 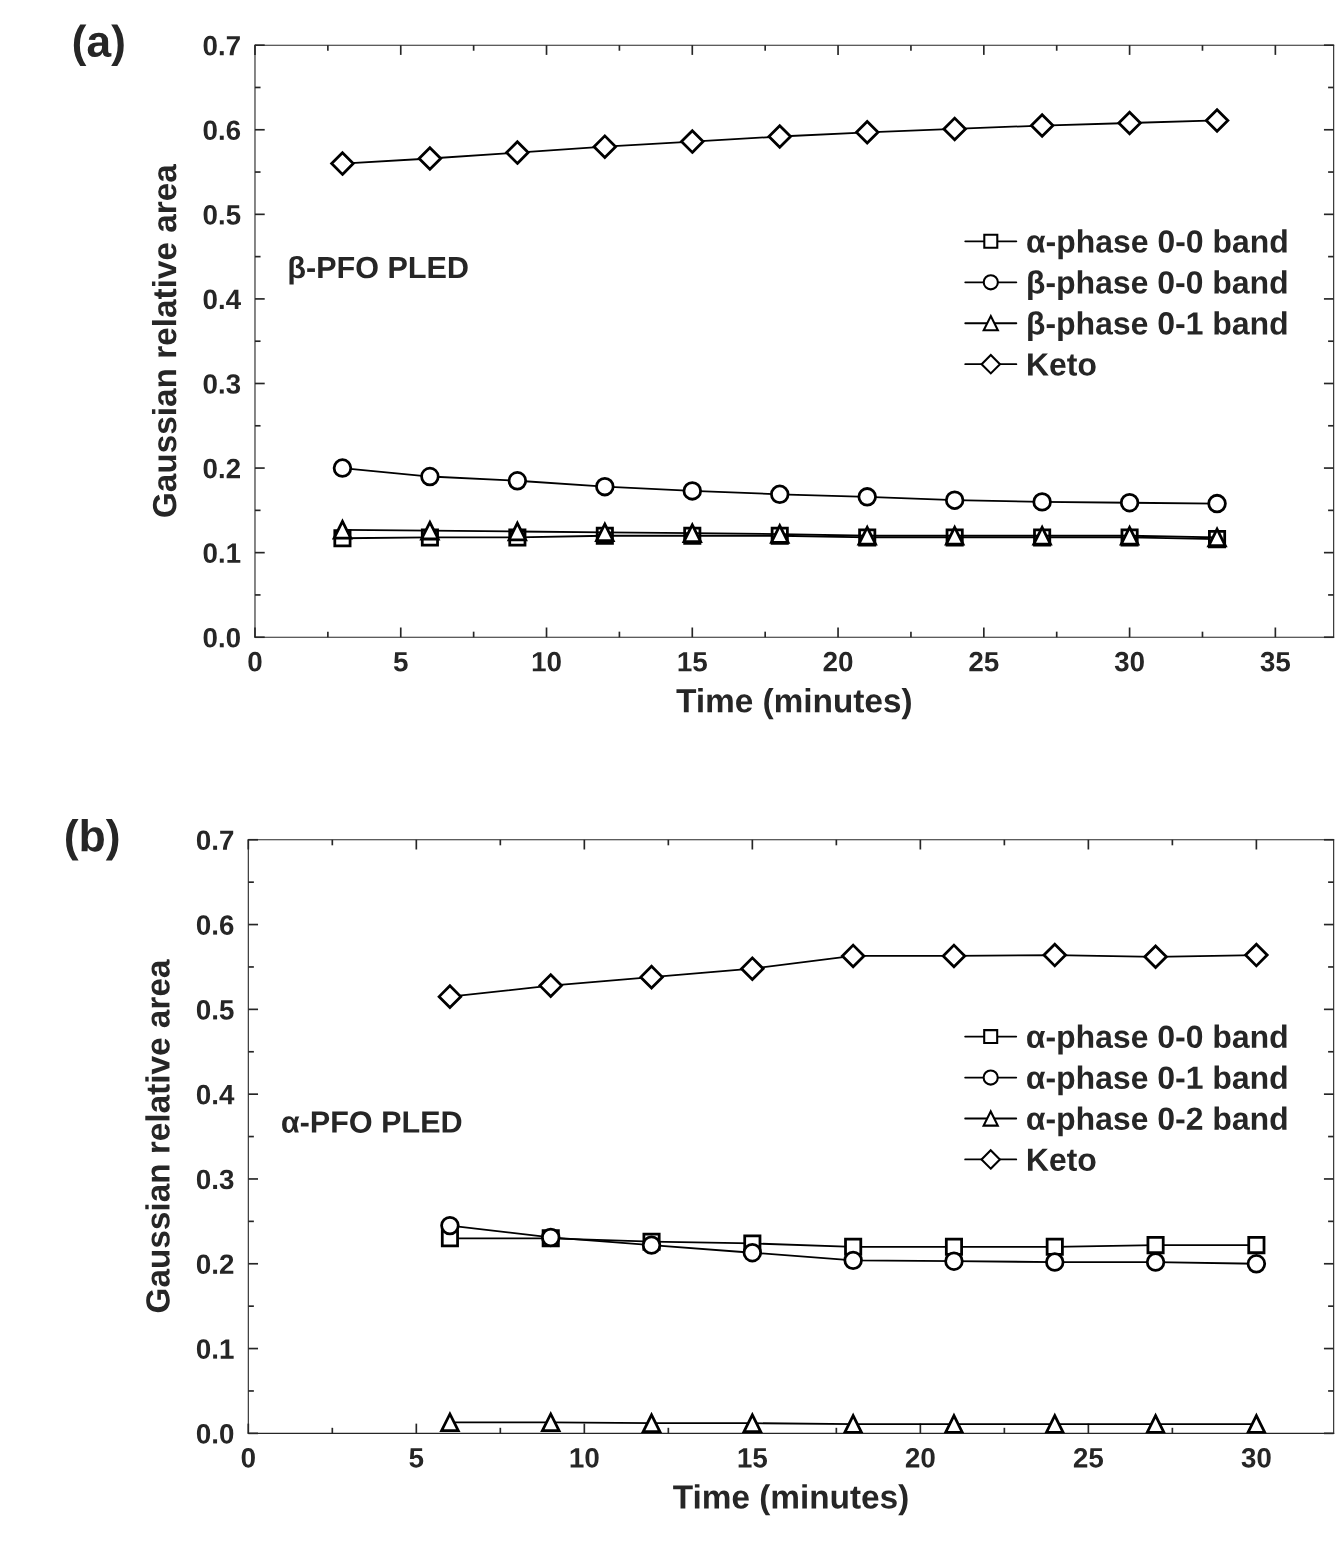 I want to click on legend-label: α-phase 0-2 band, so click(x=1157, y=1121).